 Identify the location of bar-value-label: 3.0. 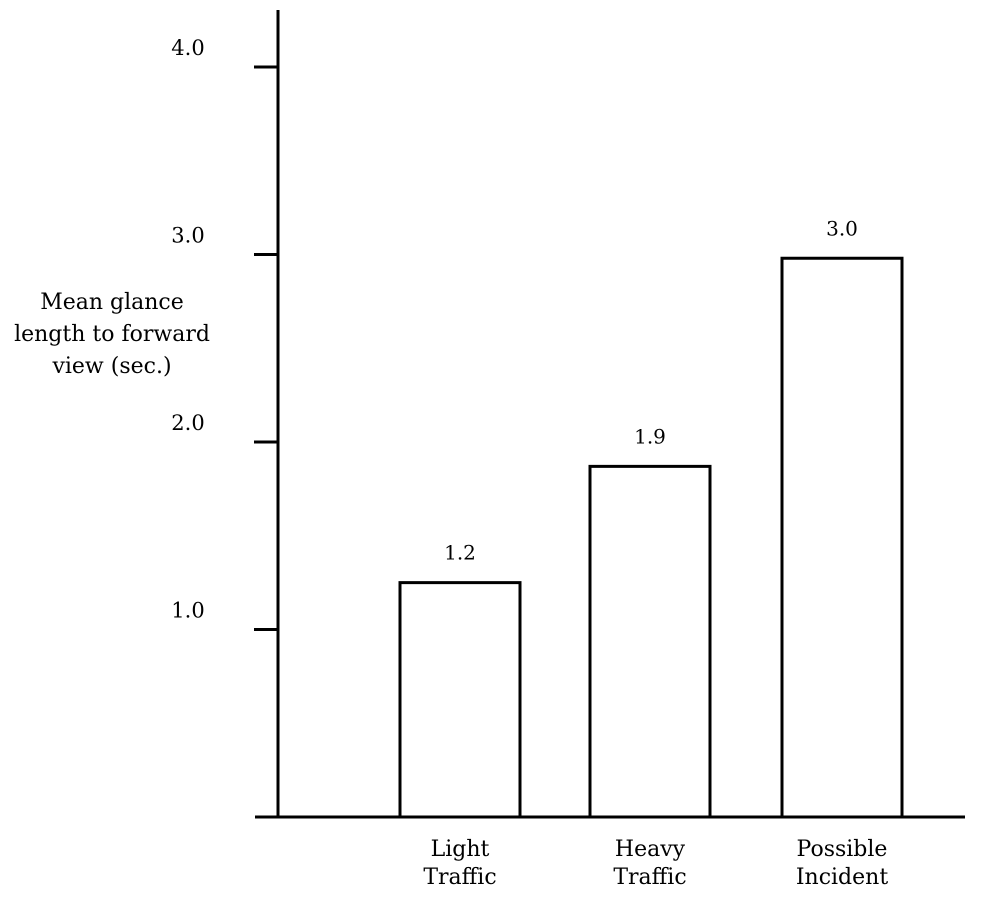
(842, 228).